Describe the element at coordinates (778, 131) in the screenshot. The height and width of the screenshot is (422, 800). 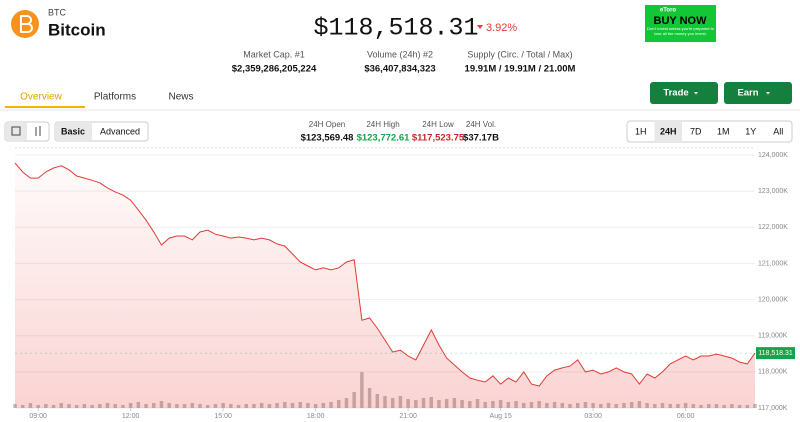
I see `range-button: All` at that location.